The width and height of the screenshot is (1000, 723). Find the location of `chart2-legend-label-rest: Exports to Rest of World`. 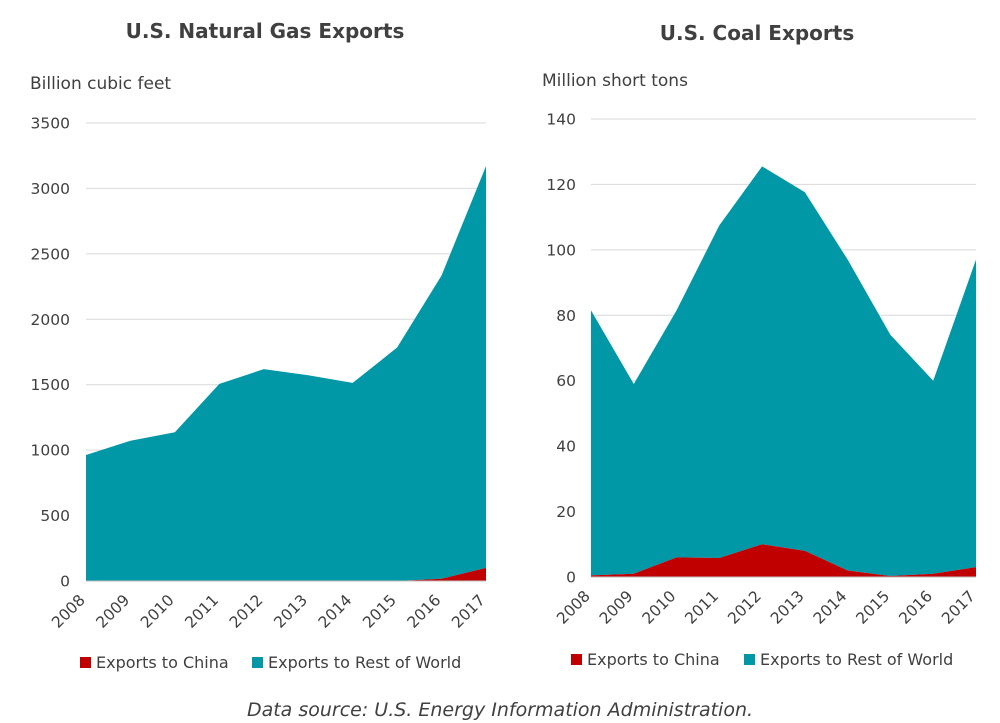

chart2-legend-label-rest: Exports to Rest of World is located at coordinates (856, 659).